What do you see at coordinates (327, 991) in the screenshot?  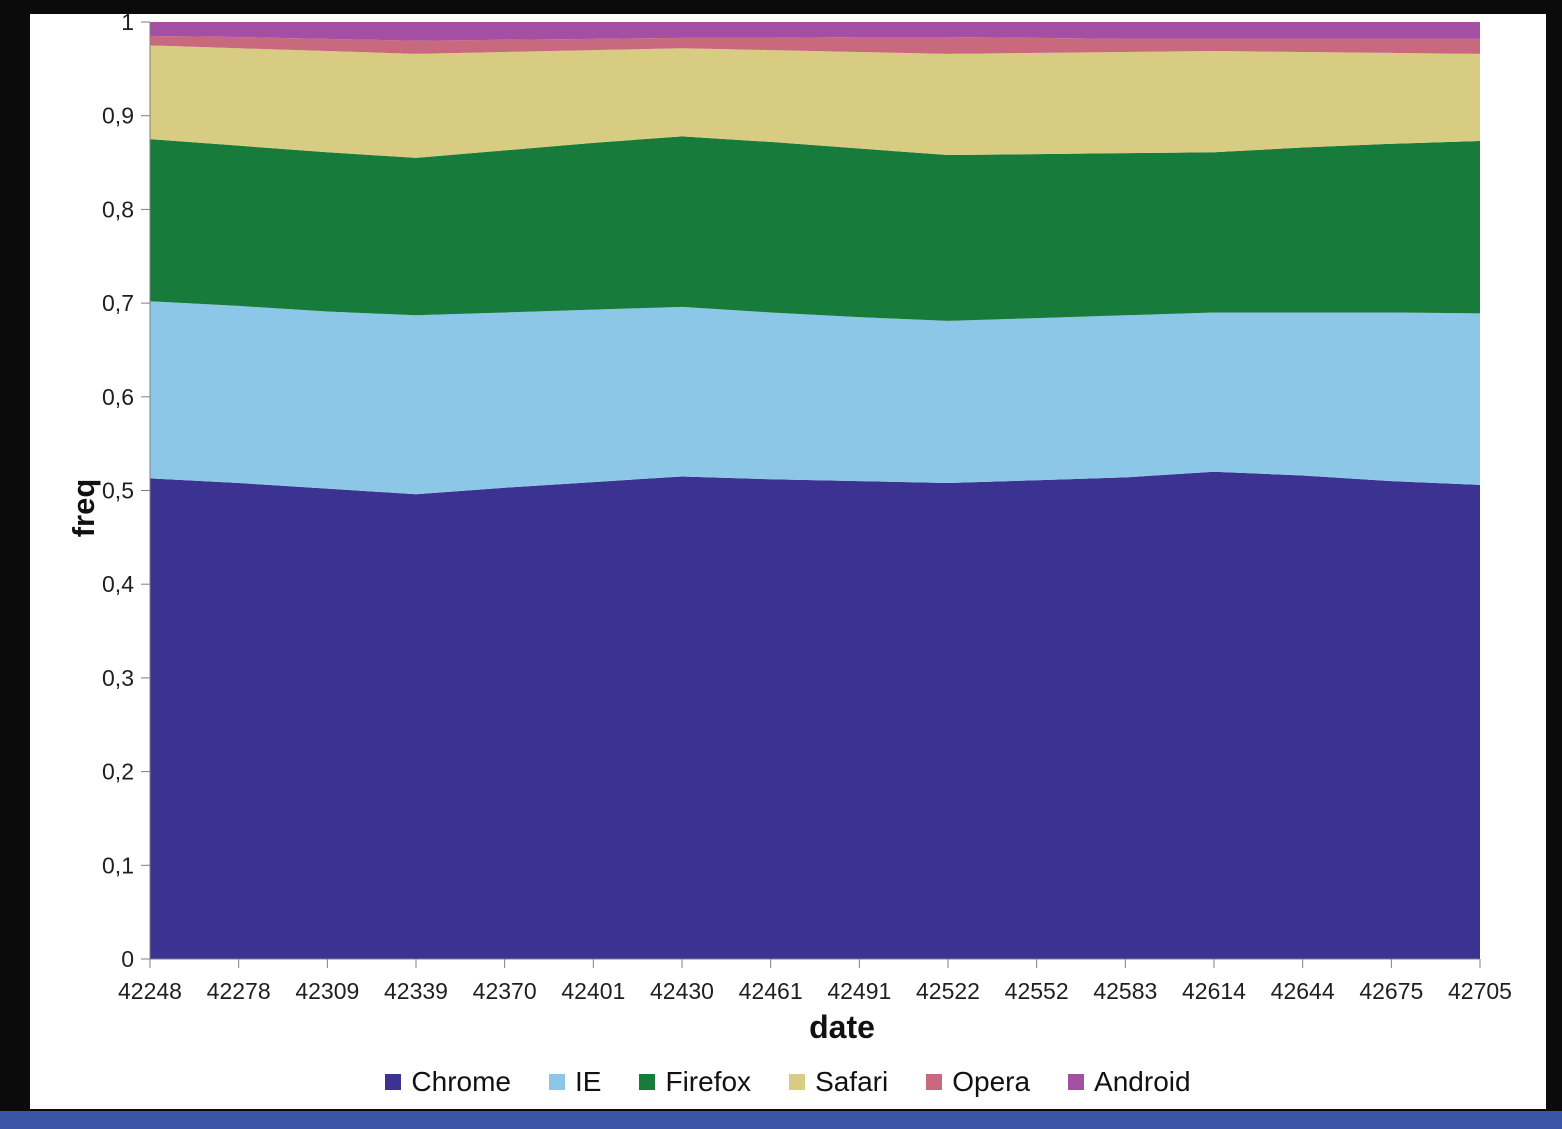 I see `x-tick-label: 42309` at bounding box center [327, 991].